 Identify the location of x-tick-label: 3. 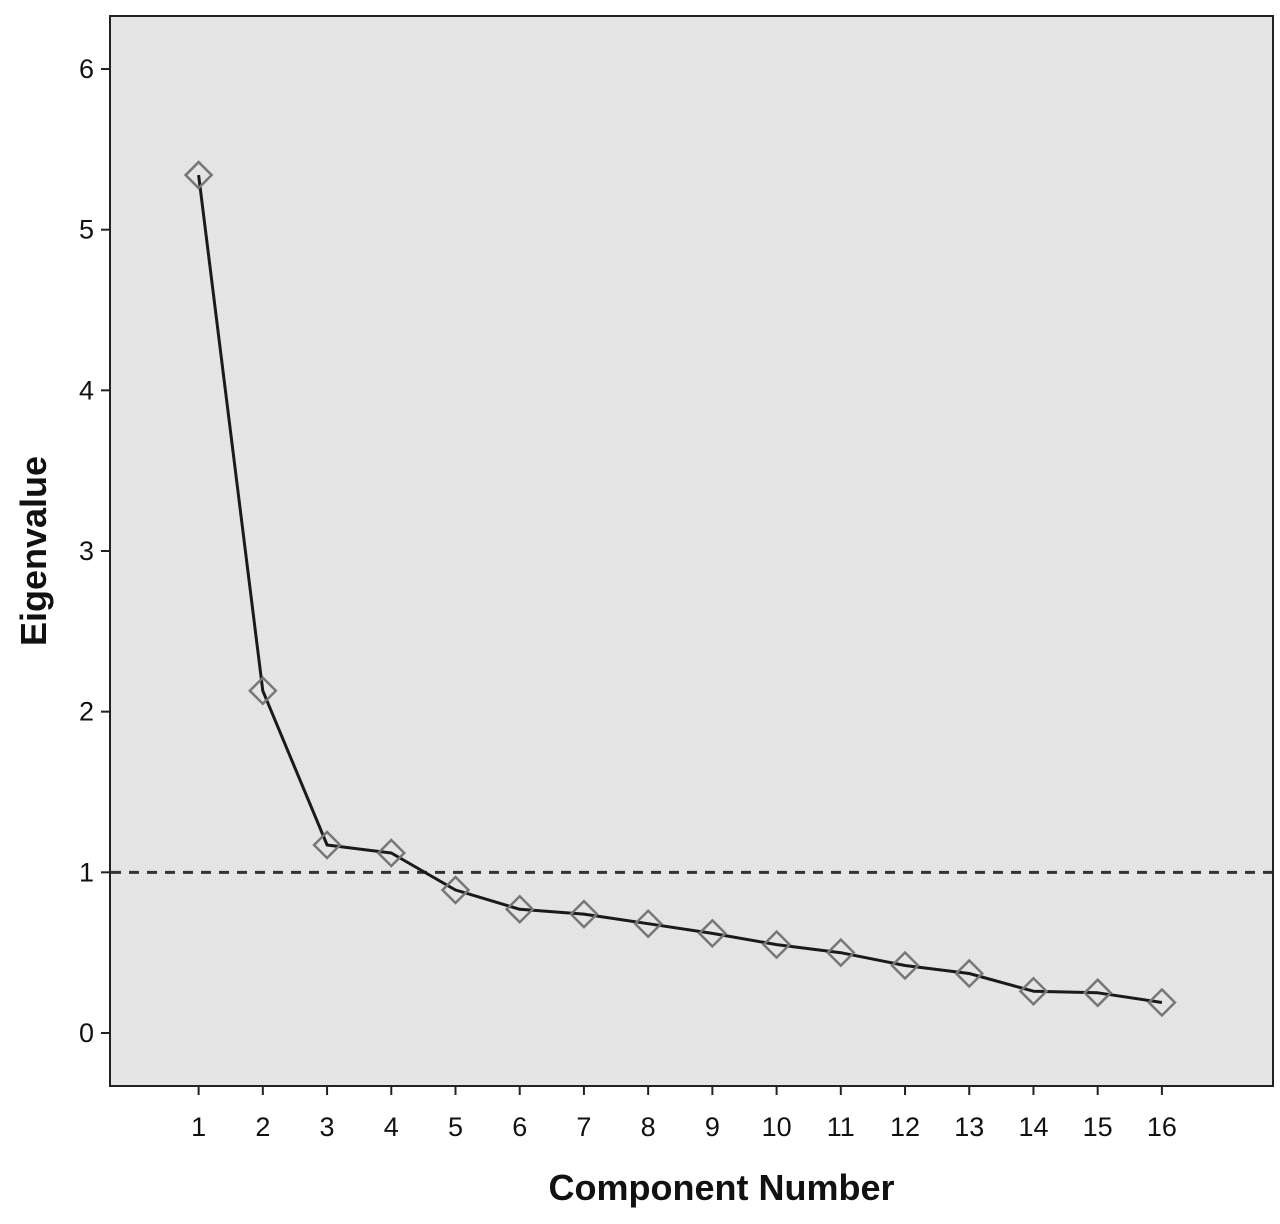
(327, 1127).